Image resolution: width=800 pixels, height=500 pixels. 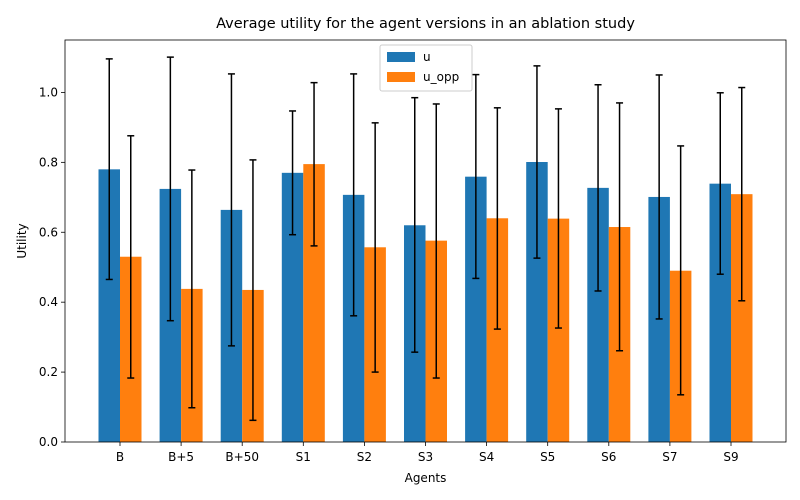 I want to click on errorbar-u_opp-B, so click(x=131, y=257).